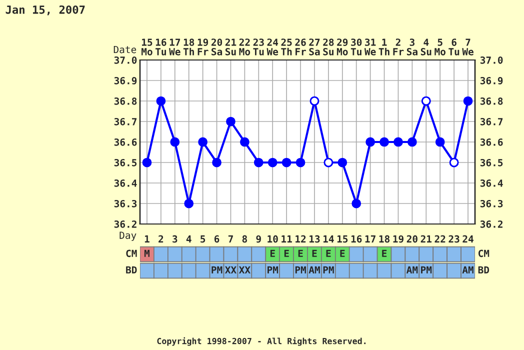 This screenshot has height=350, width=524. Describe the element at coordinates (412, 239) in the screenshot. I see `x-tick-label: 20` at that location.